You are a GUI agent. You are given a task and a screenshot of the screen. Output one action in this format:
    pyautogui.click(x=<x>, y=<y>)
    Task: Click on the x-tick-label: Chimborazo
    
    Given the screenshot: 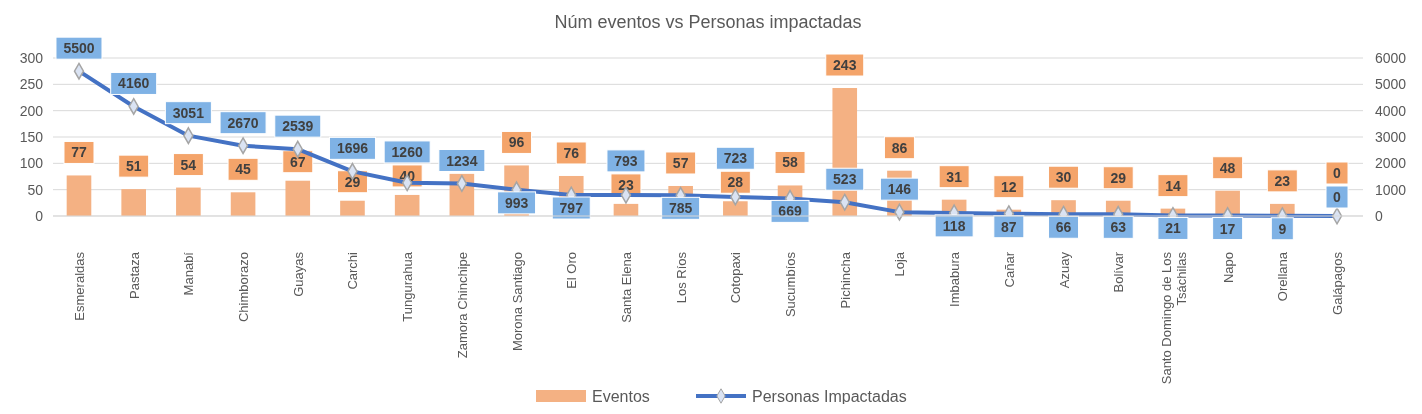 What is the action you would take?
    pyautogui.click(x=244, y=287)
    